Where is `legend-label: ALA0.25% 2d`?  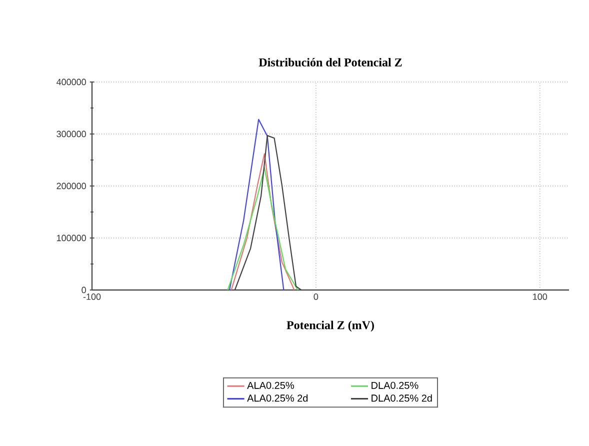 legend-label: ALA0.25% 2d is located at coordinates (277, 398).